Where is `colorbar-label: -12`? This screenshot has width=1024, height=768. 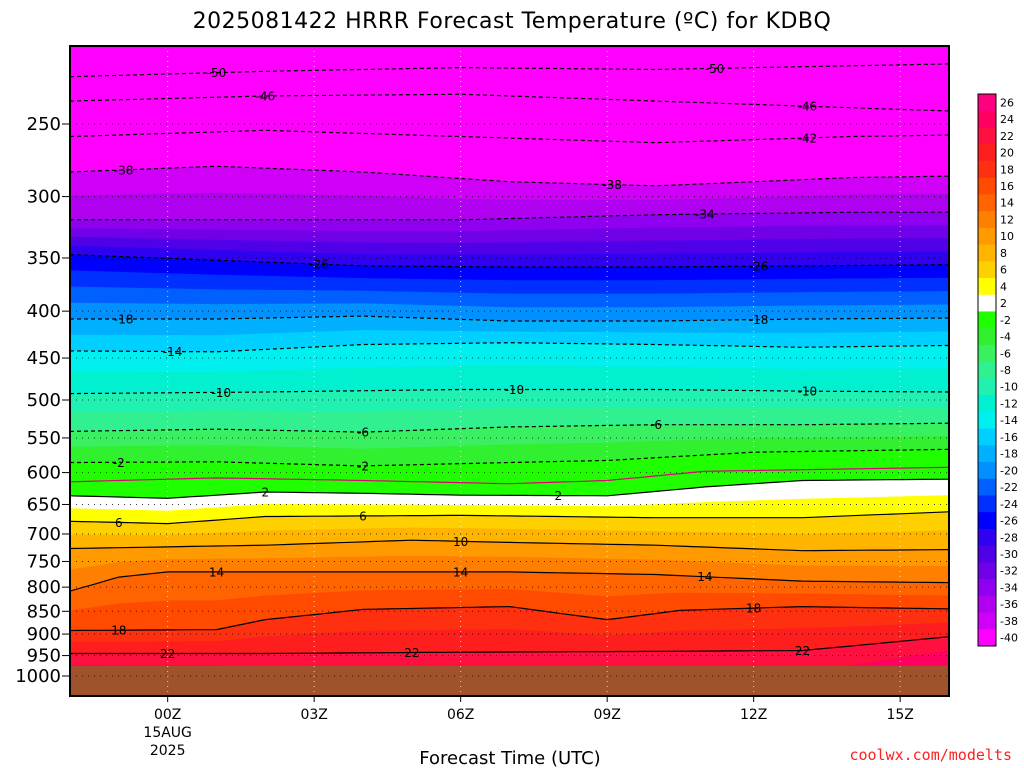
colorbar-label: -12 is located at coordinates (1009, 403).